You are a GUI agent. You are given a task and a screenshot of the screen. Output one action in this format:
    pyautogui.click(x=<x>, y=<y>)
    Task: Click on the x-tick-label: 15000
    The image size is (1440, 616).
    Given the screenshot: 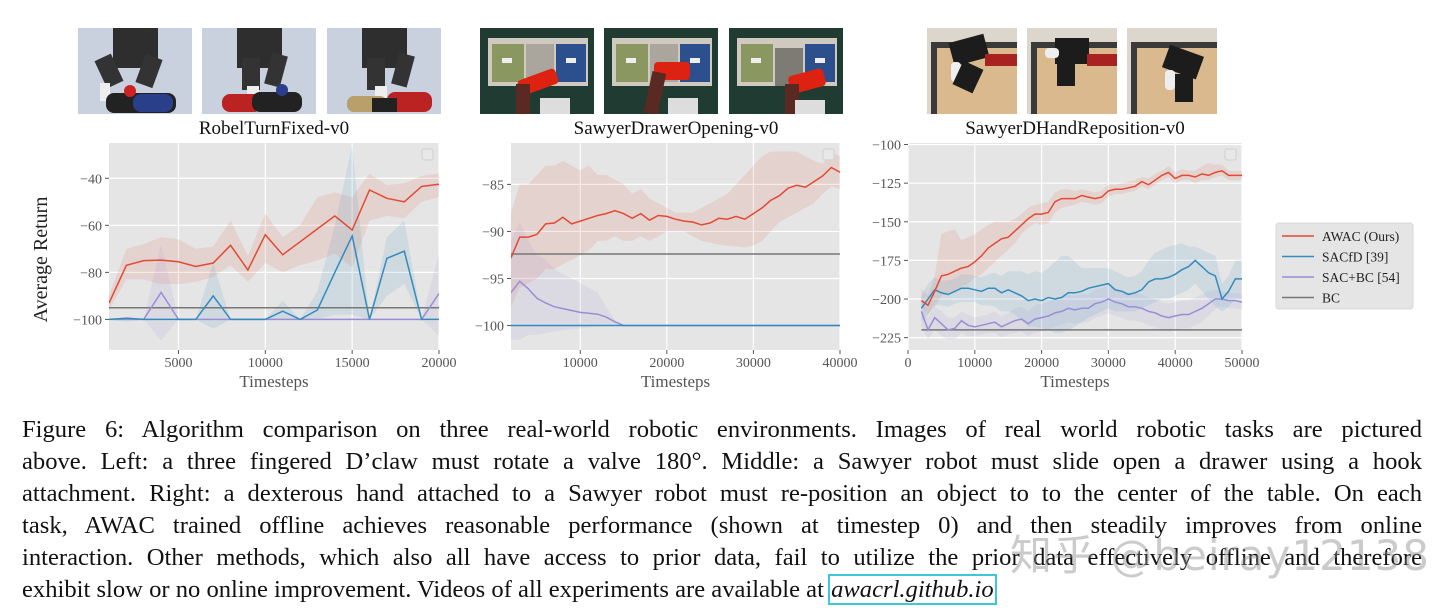 What is the action you would take?
    pyautogui.click(x=352, y=363)
    